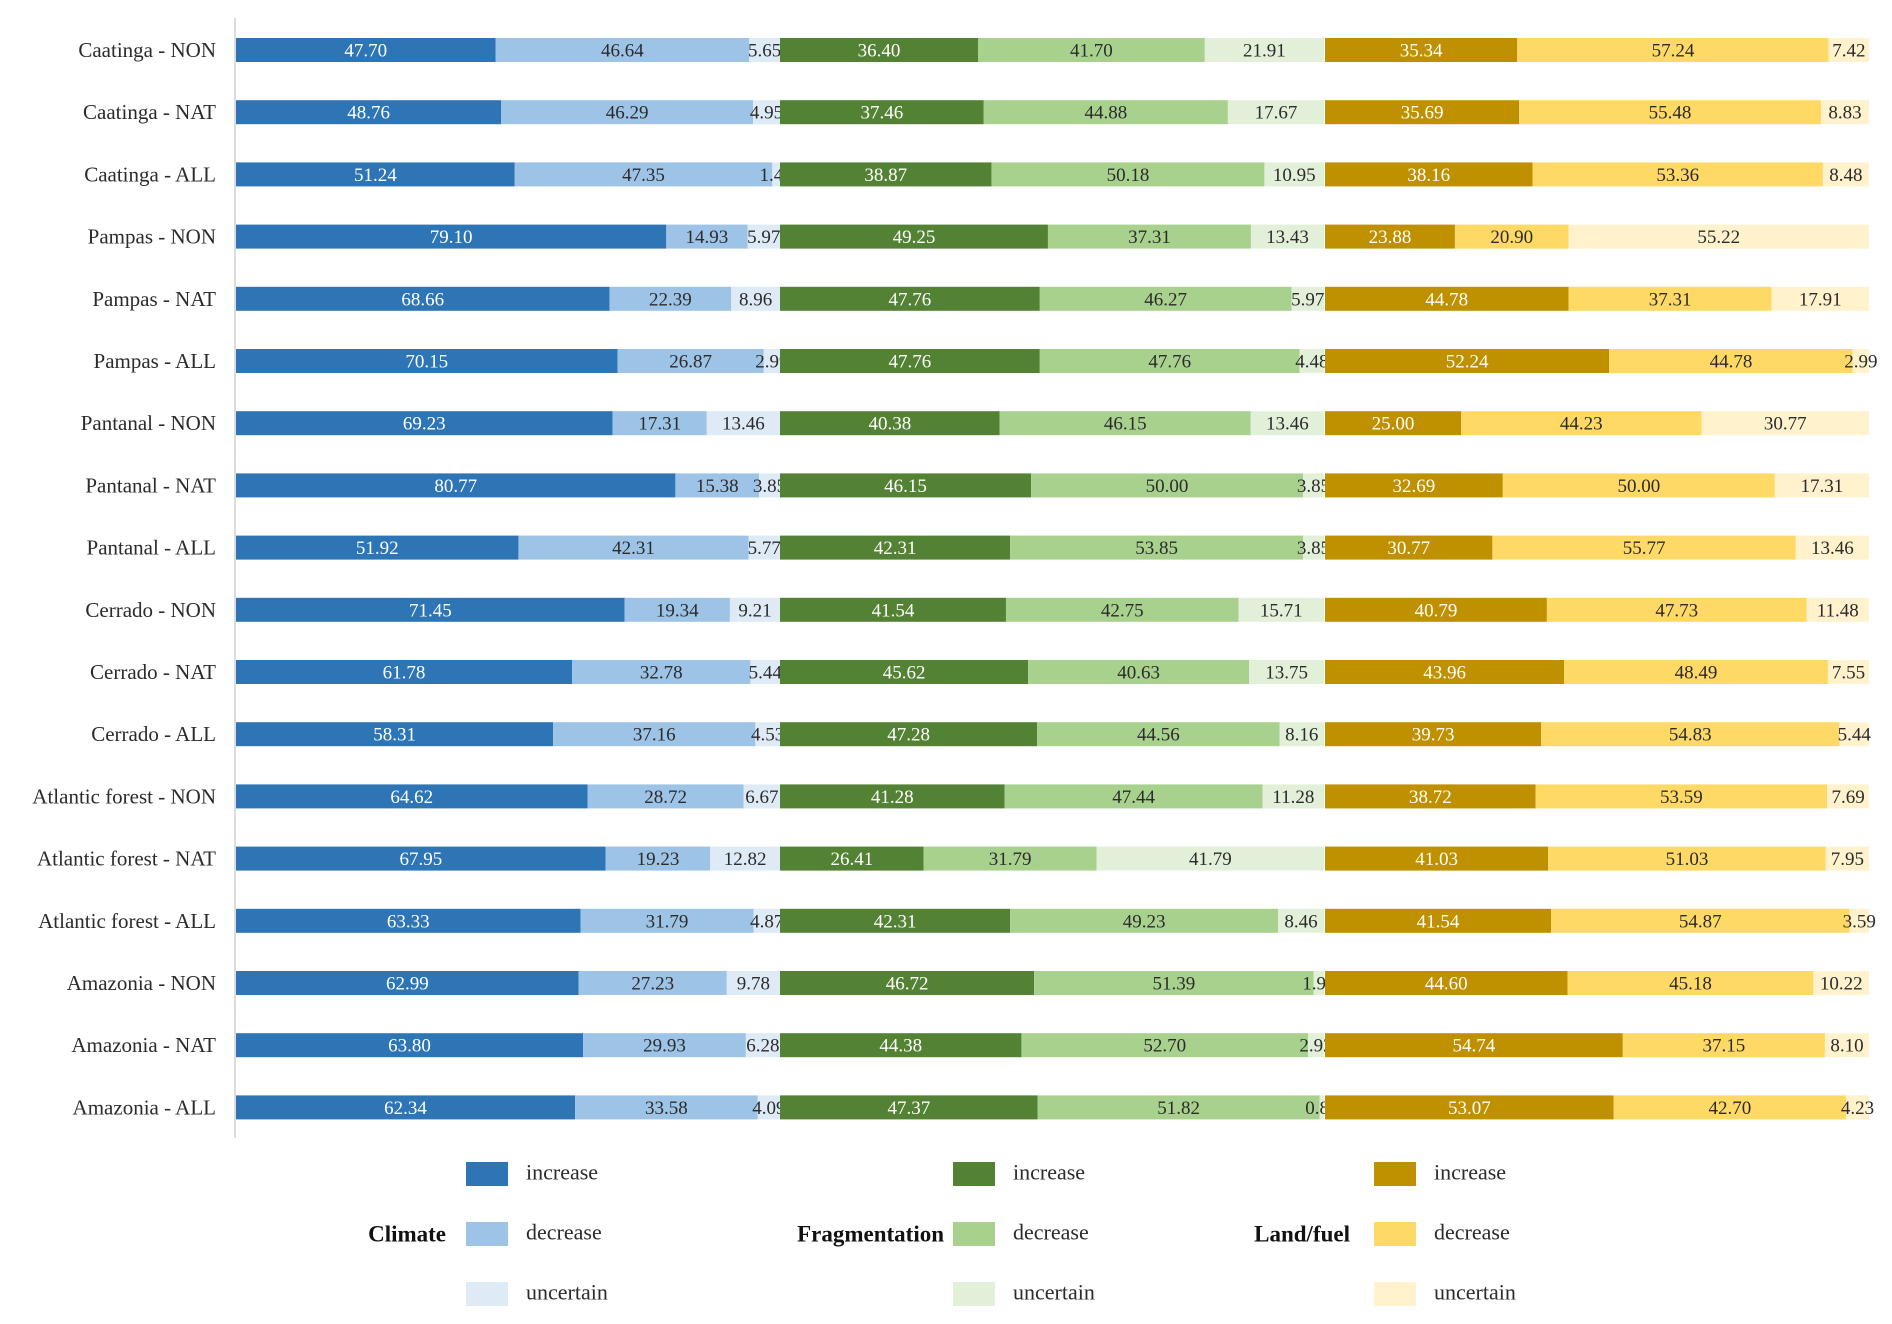 This screenshot has width=1892, height=1324. What do you see at coordinates (1287, 424) in the screenshot?
I see `data-label-fragmentation-uncertain: 13.46` at bounding box center [1287, 424].